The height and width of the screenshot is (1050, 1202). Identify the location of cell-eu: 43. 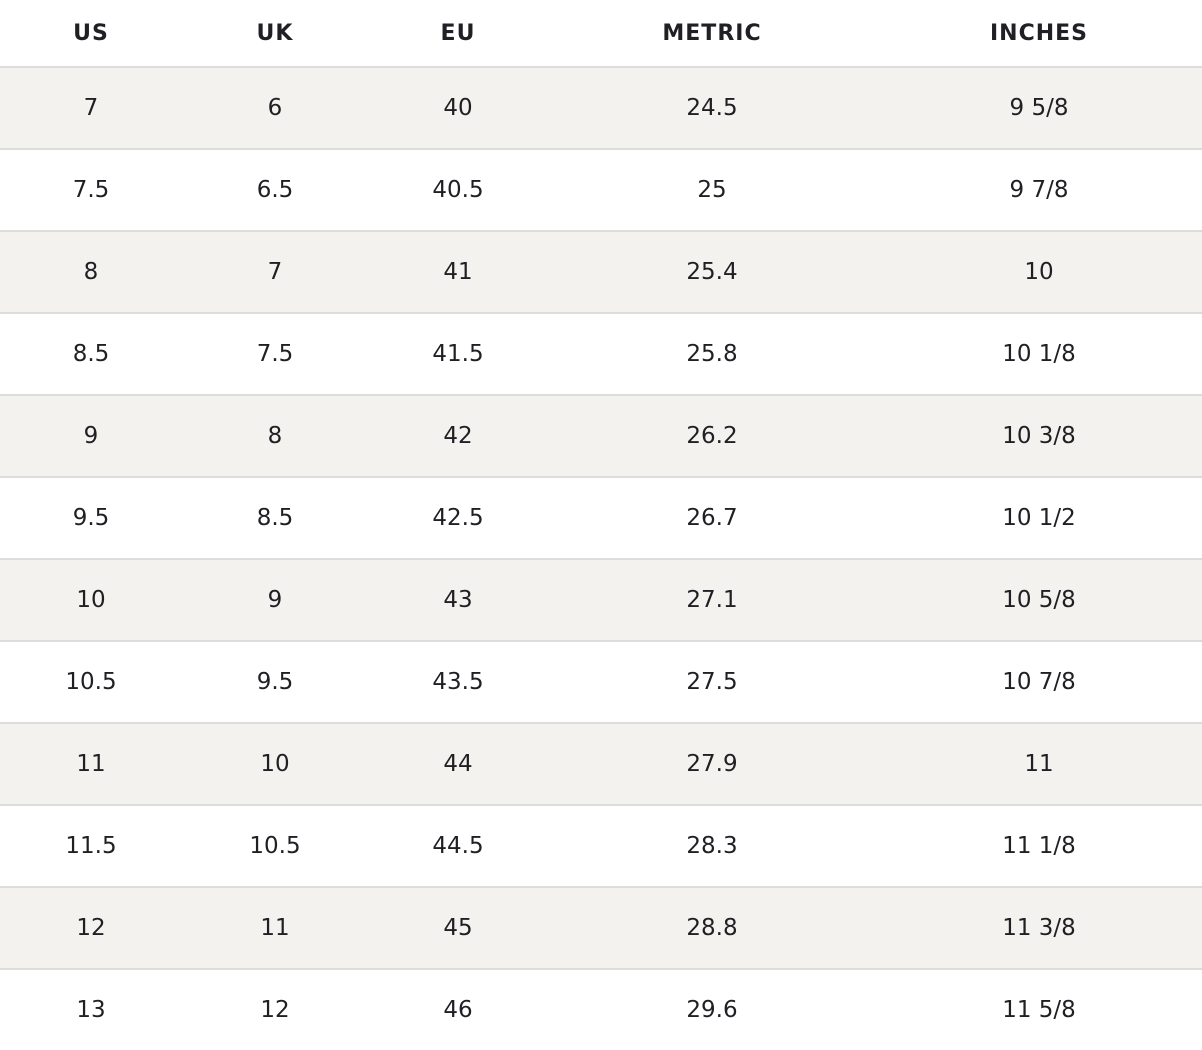
(458, 600).